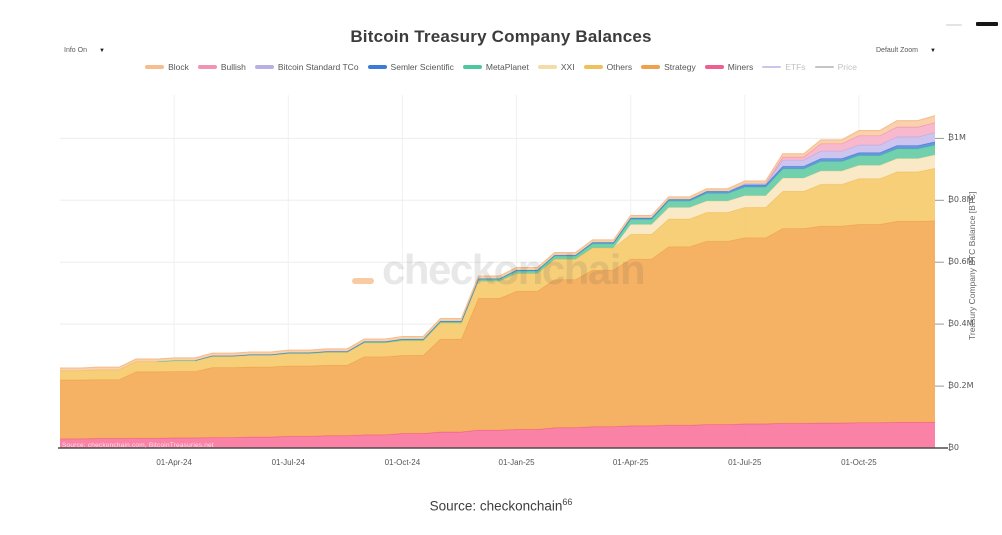 The width and height of the screenshot is (1002, 535). Describe the element at coordinates (178, 67) in the screenshot. I see `legend-label: Block` at that location.